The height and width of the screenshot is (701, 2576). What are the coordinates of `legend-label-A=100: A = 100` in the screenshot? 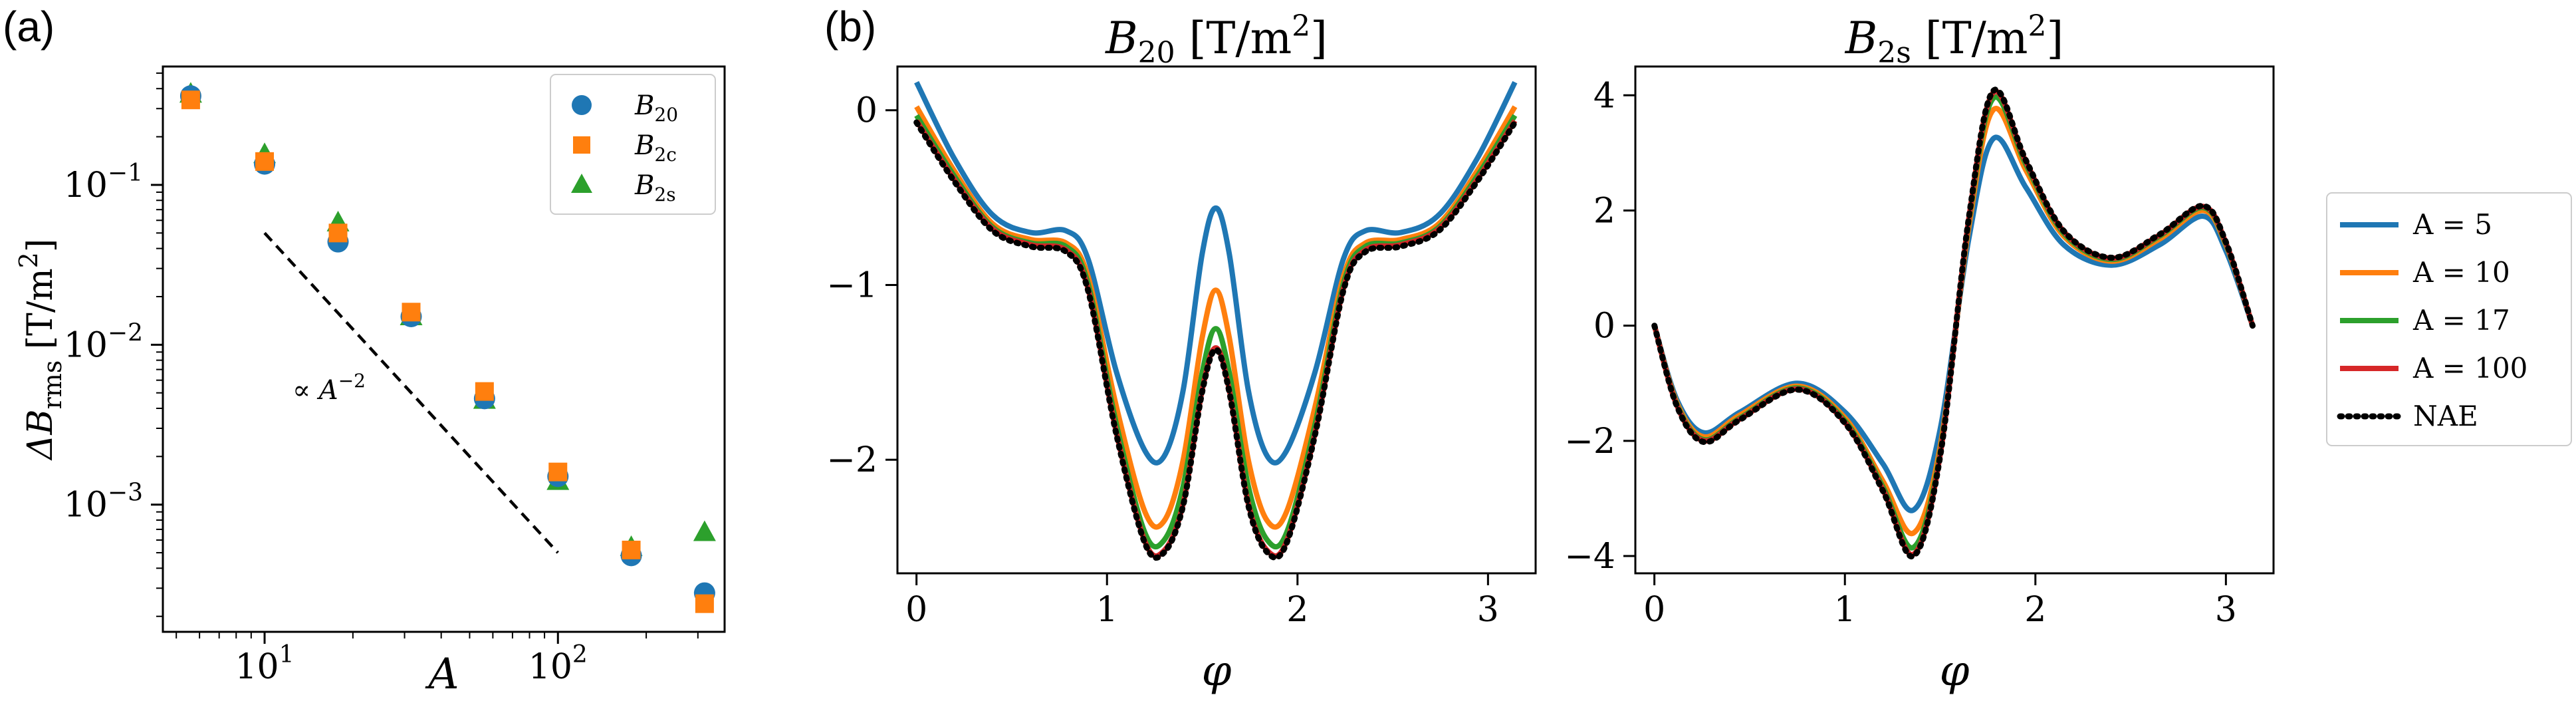 It's located at (2469, 368).